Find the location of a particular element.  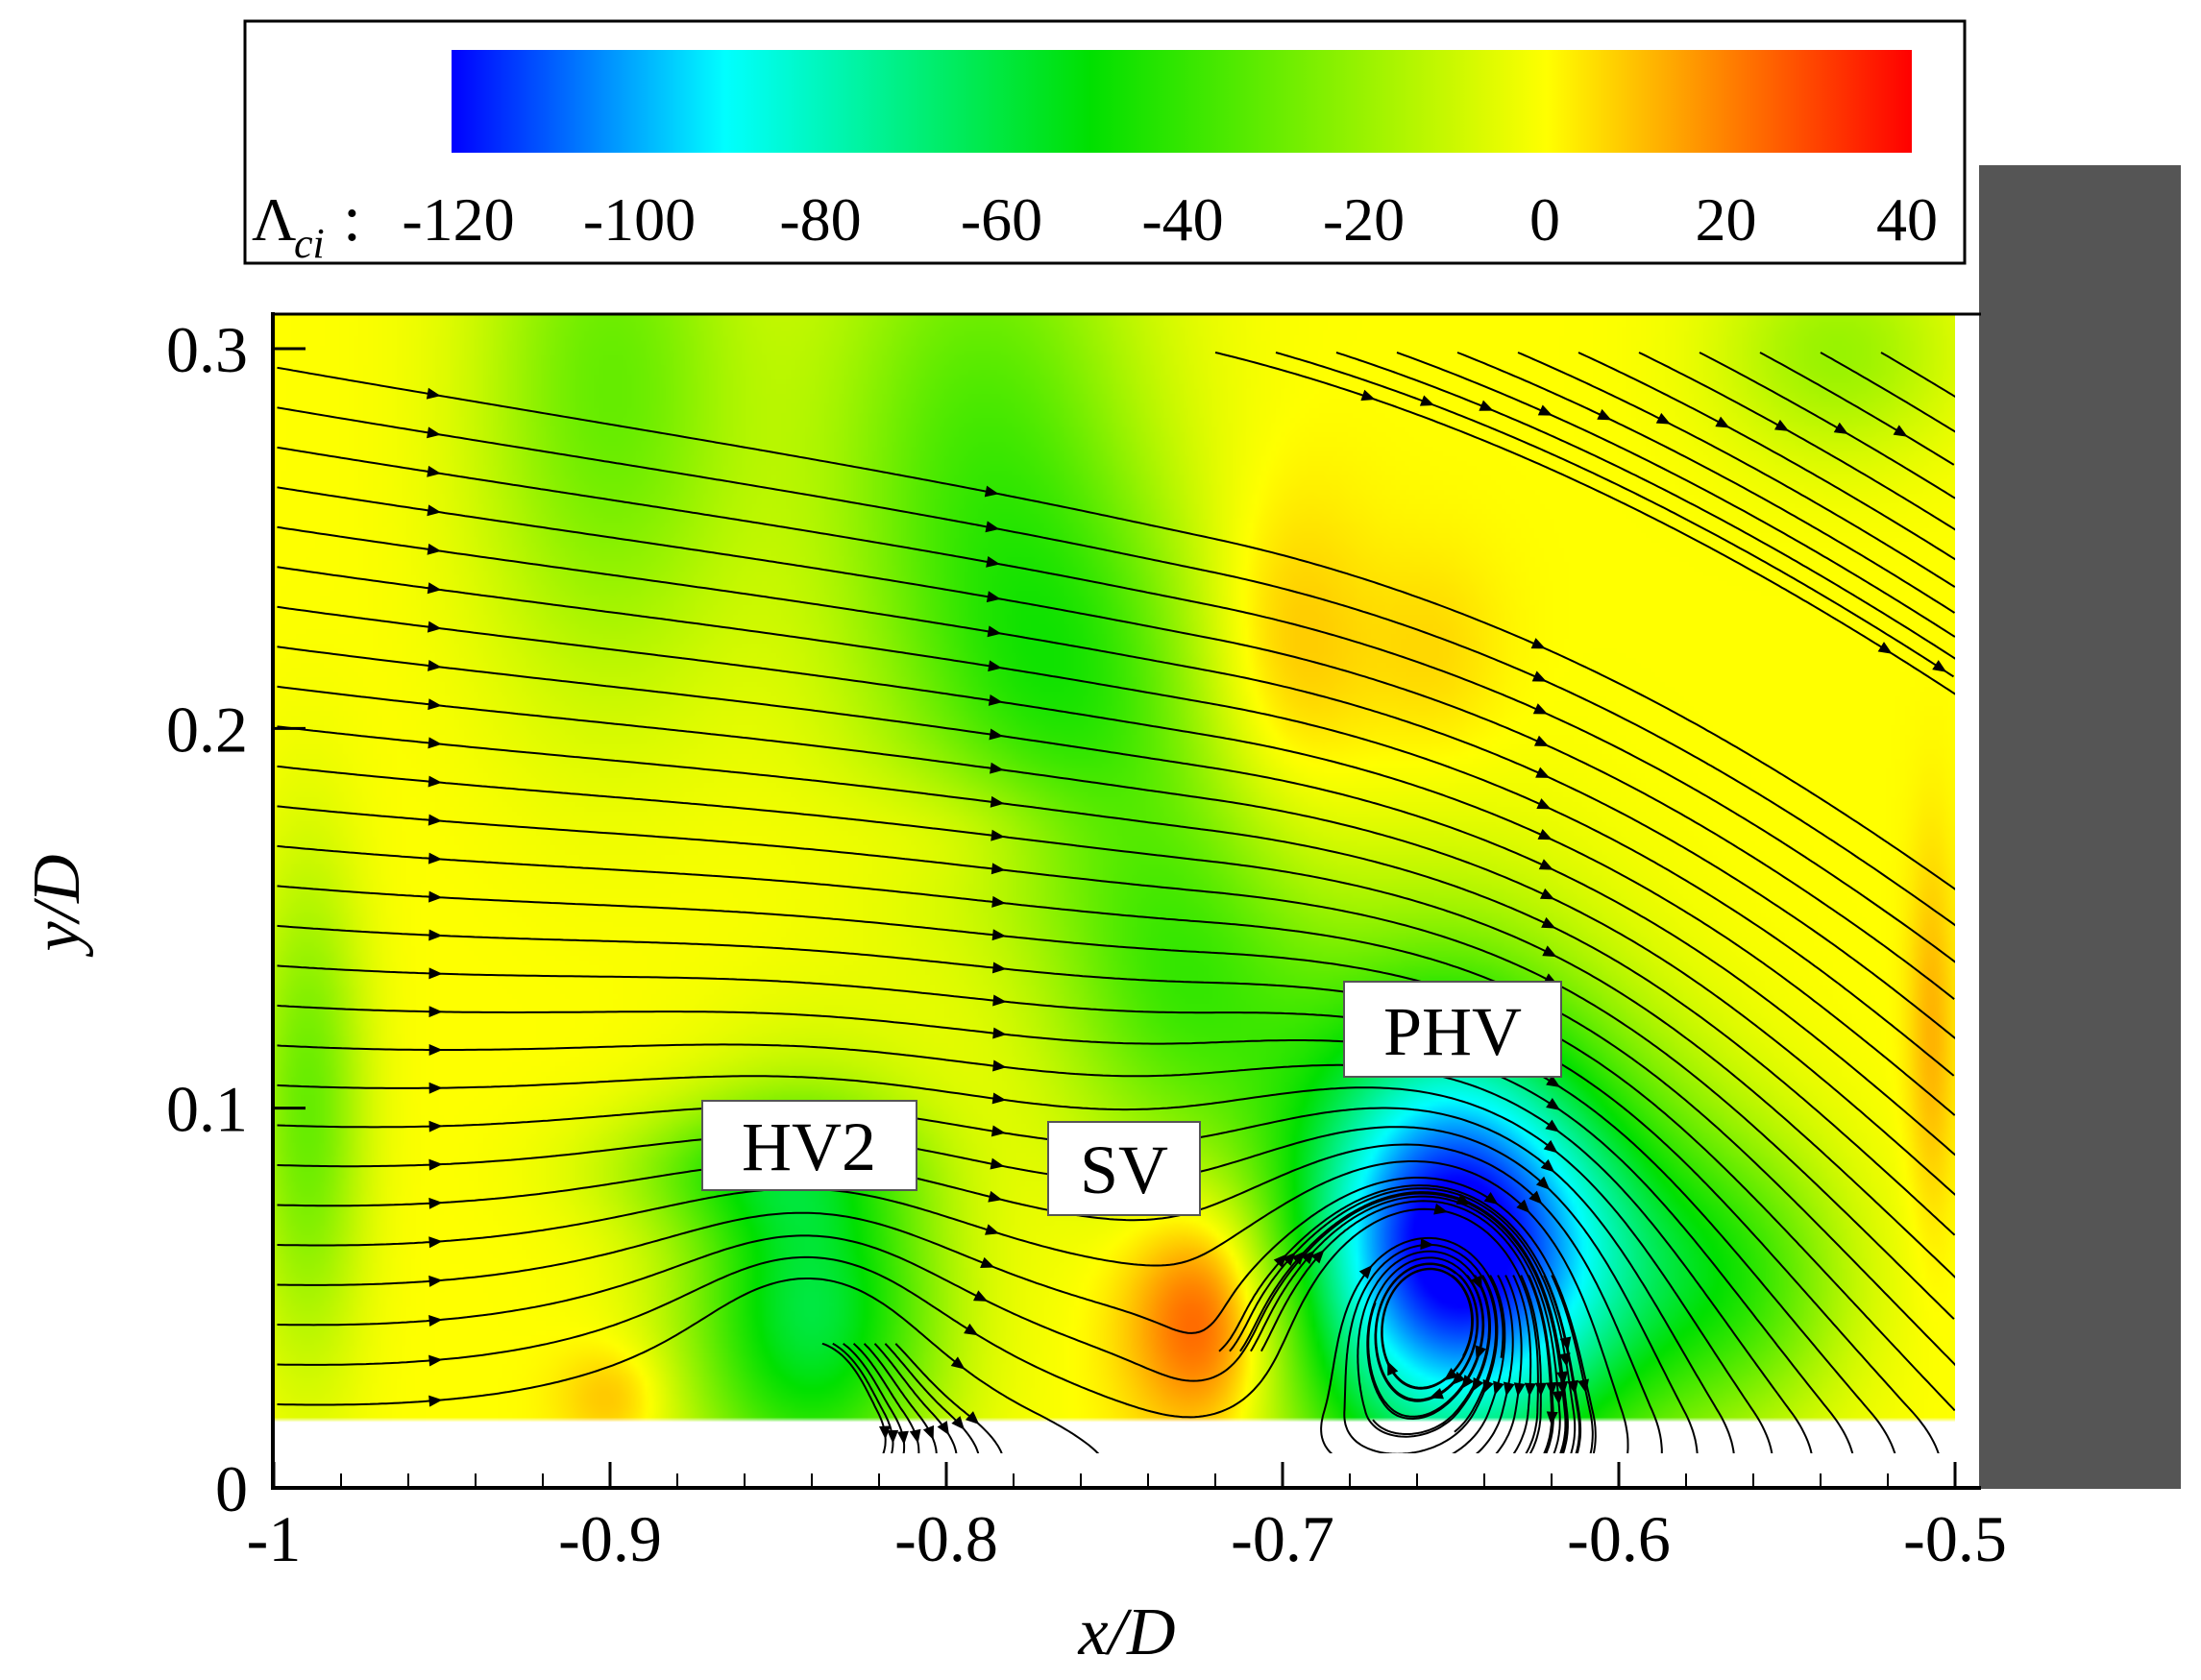

colorbar-legend: Λ ci : -120 -100 -80 -60 -40 -20 0 20 40 is located at coordinates (1105, 143).